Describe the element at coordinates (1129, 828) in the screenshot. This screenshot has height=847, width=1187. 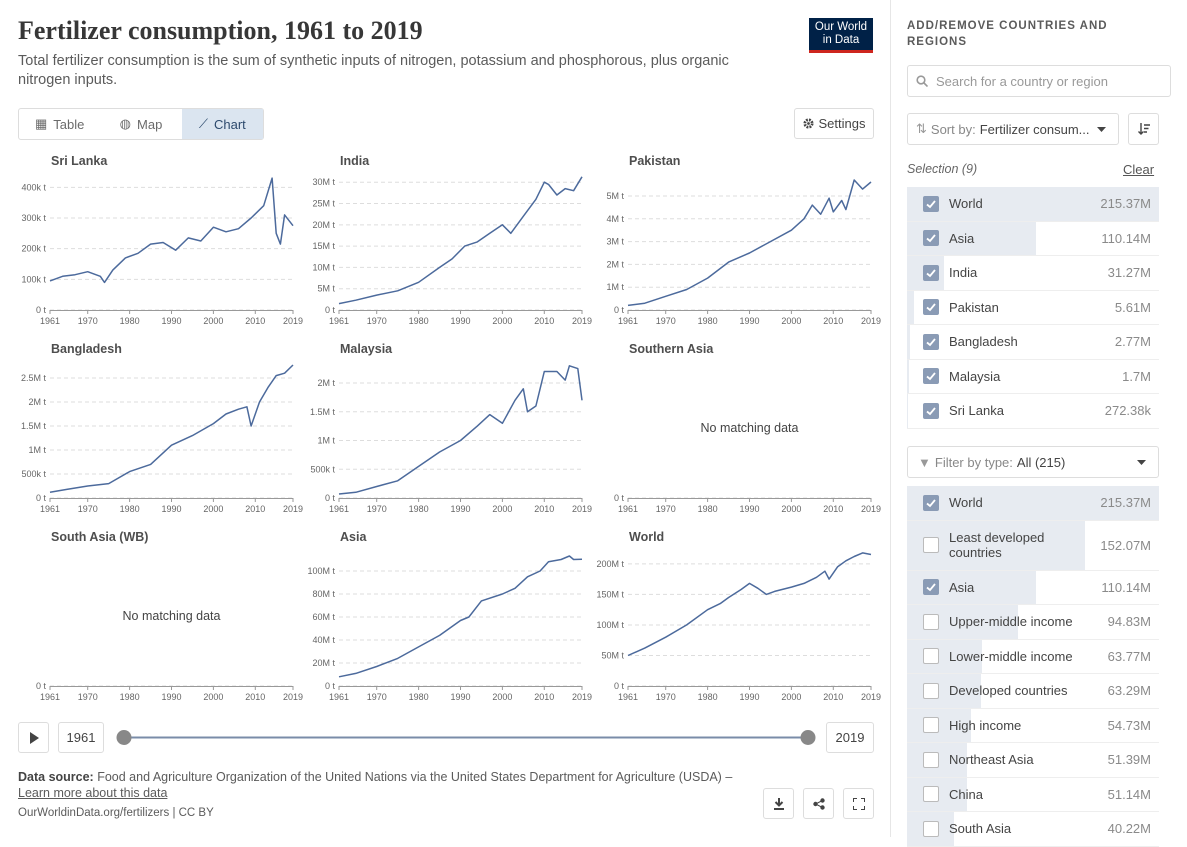
I see `entity-value: 40.22M` at that location.